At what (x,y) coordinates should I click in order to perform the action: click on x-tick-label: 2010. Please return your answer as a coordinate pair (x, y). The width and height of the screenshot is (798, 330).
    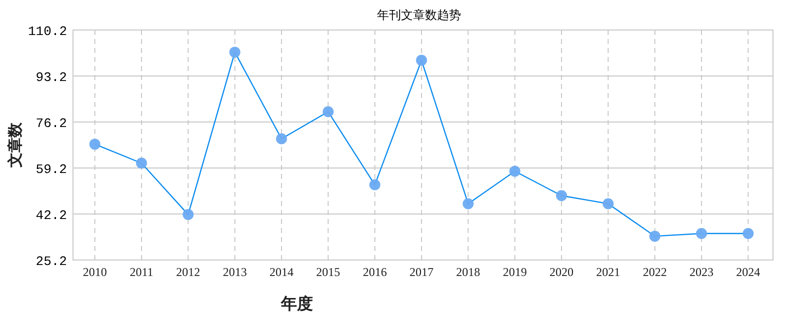
    Looking at the image, I should click on (94, 272).